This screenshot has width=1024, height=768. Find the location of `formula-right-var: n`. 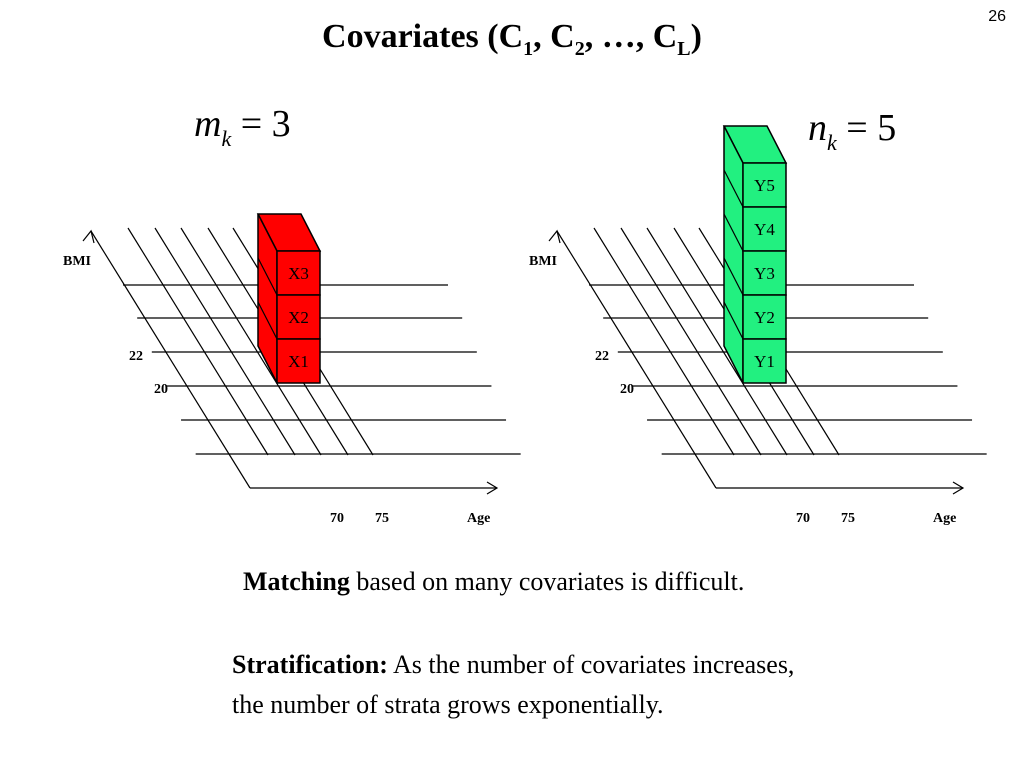

formula-right-var: n is located at coordinates (817, 128).